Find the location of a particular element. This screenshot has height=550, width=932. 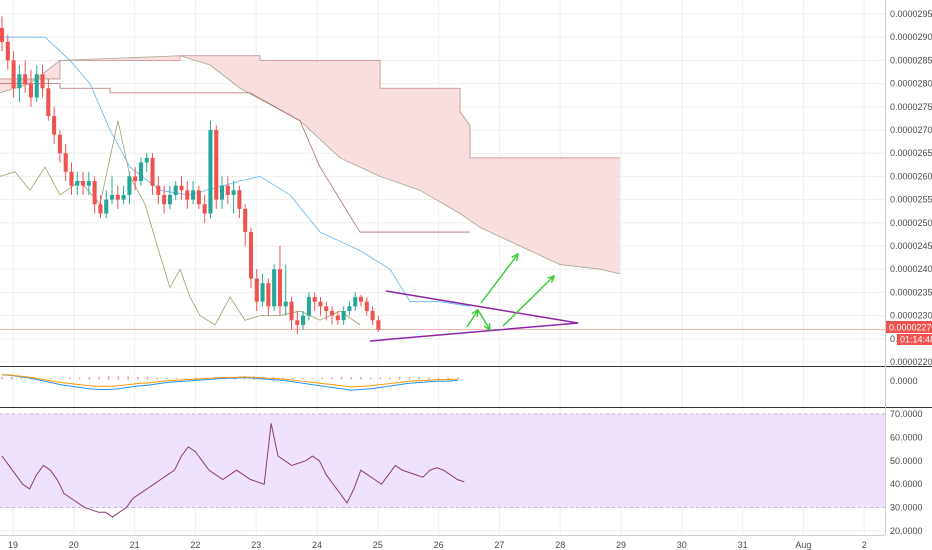

time-tick-label: Aug is located at coordinates (803, 545).